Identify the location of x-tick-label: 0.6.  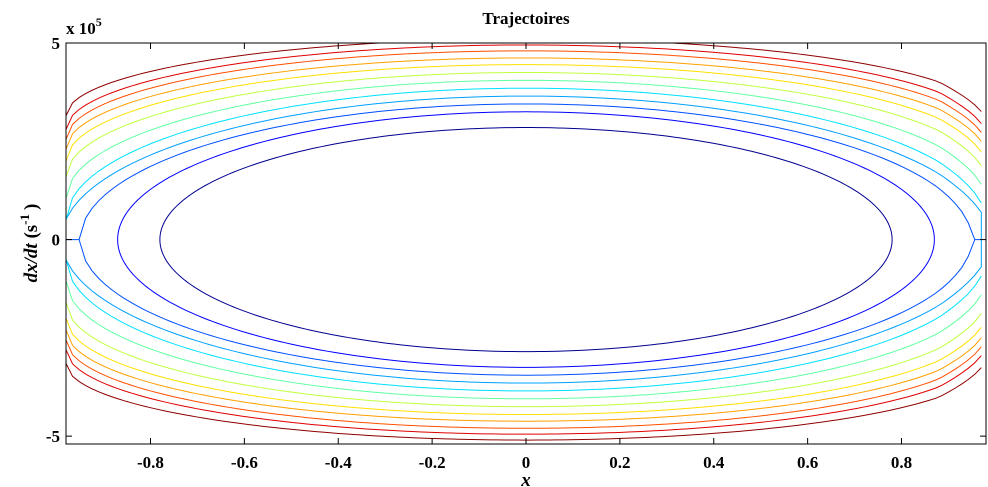
(807, 462).